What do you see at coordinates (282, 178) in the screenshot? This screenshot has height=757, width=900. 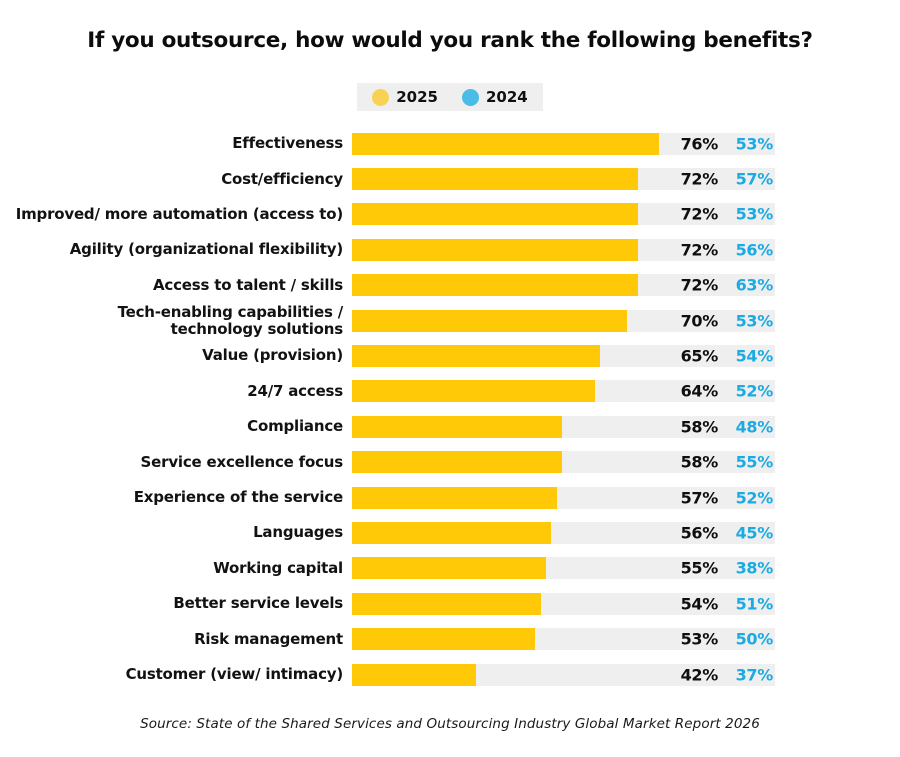 I see `category-label: Cost/efficiency` at bounding box center [282, 178].